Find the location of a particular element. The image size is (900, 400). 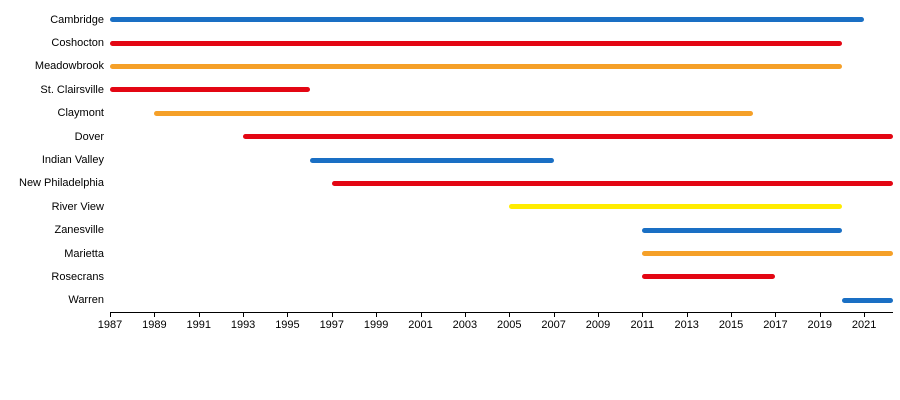

x-axis-tick-label: 1995 is located at coordinates (287, 325).